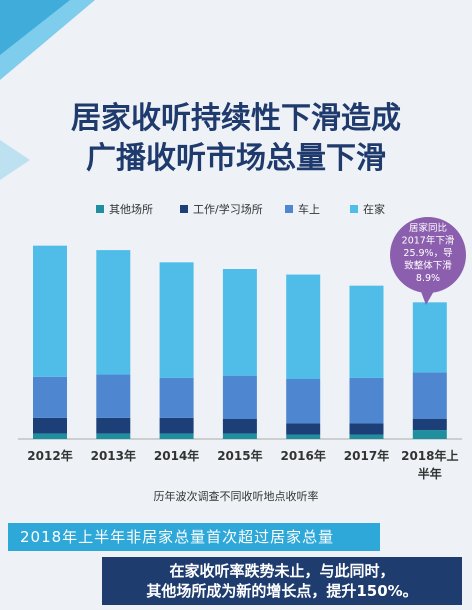  Describe the element at coordinates (131, 209) in the screenshot. I see `legend-label: 其他场所` at that location.